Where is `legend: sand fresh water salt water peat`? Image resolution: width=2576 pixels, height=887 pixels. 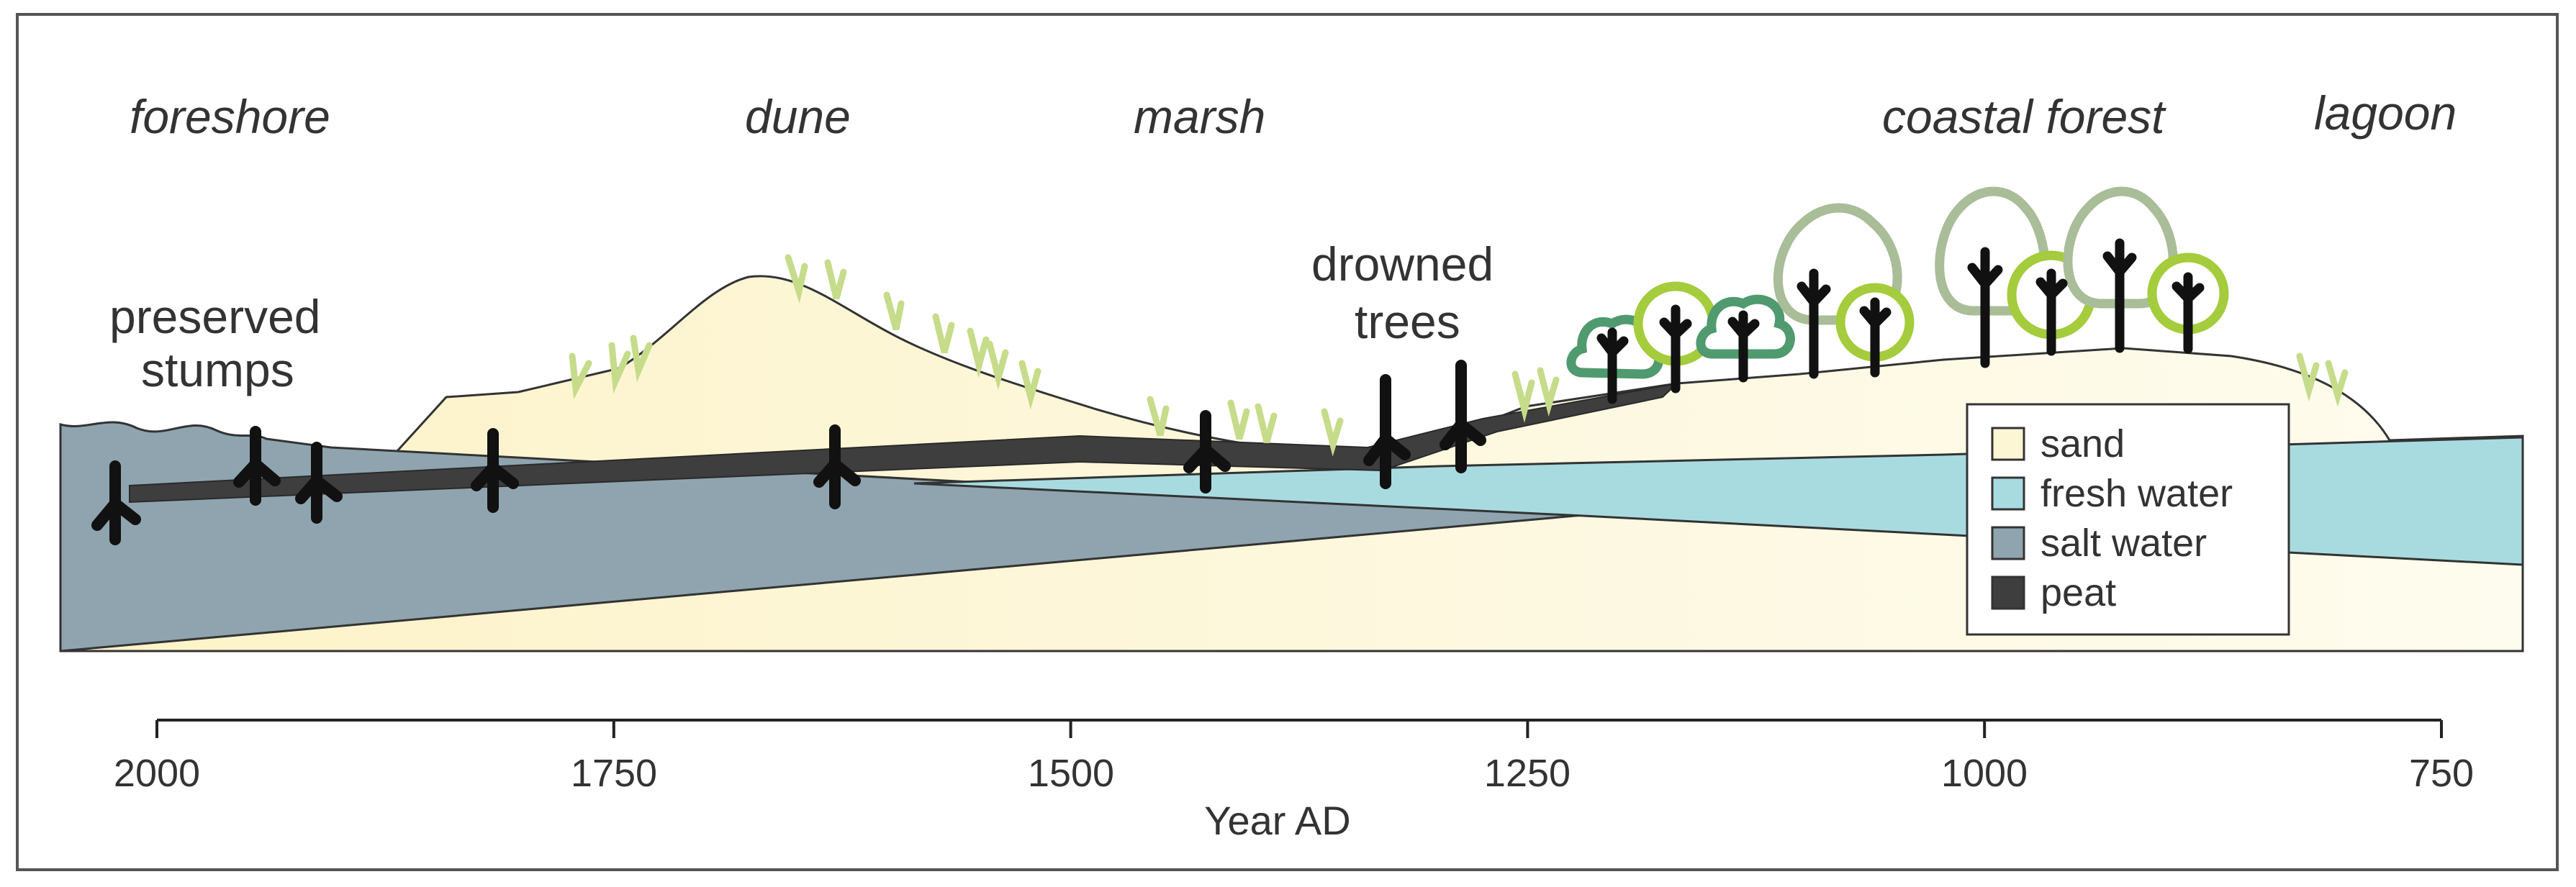 legend: sand fresh water salt water peat is located at coordinates (2128, 519).